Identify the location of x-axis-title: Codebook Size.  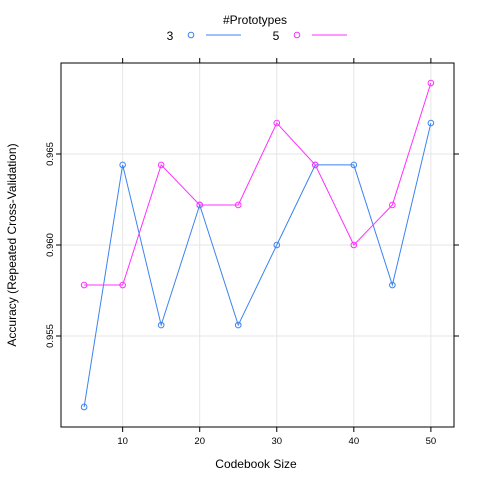
(256, 464).